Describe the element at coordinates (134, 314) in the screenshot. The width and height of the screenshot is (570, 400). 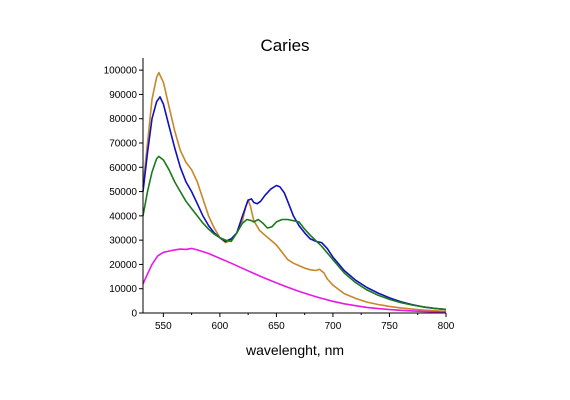
I see `y-tick-label: 0` at that location.